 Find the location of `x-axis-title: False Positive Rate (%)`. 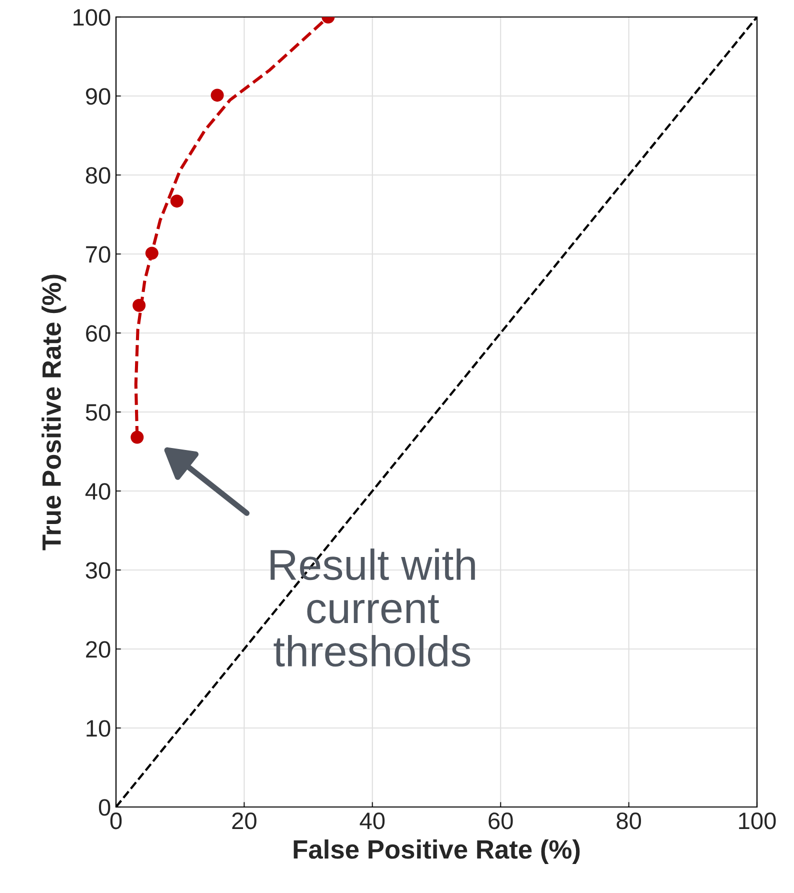

x-axis-title: False Positive Rate (%) is located at coordinates (437, 851).